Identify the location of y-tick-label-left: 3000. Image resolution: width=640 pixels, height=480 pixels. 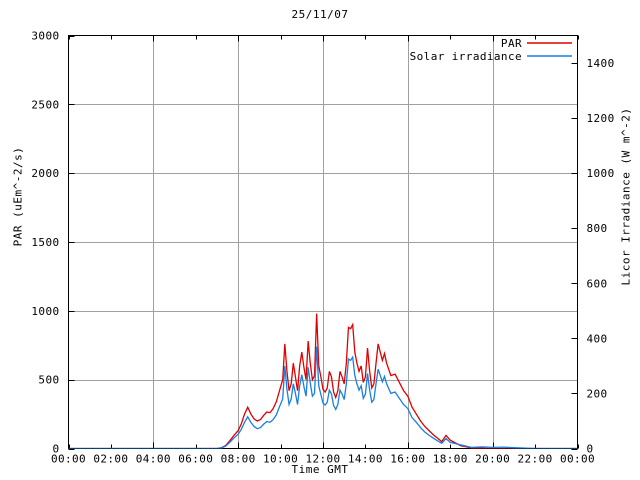
(45, 36).